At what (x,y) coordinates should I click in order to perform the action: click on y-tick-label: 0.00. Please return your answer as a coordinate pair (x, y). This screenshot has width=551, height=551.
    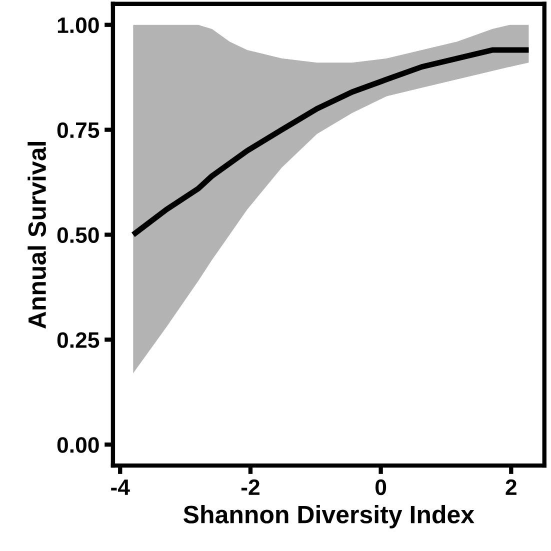
    Looking at the image, I should click on (78, 445).